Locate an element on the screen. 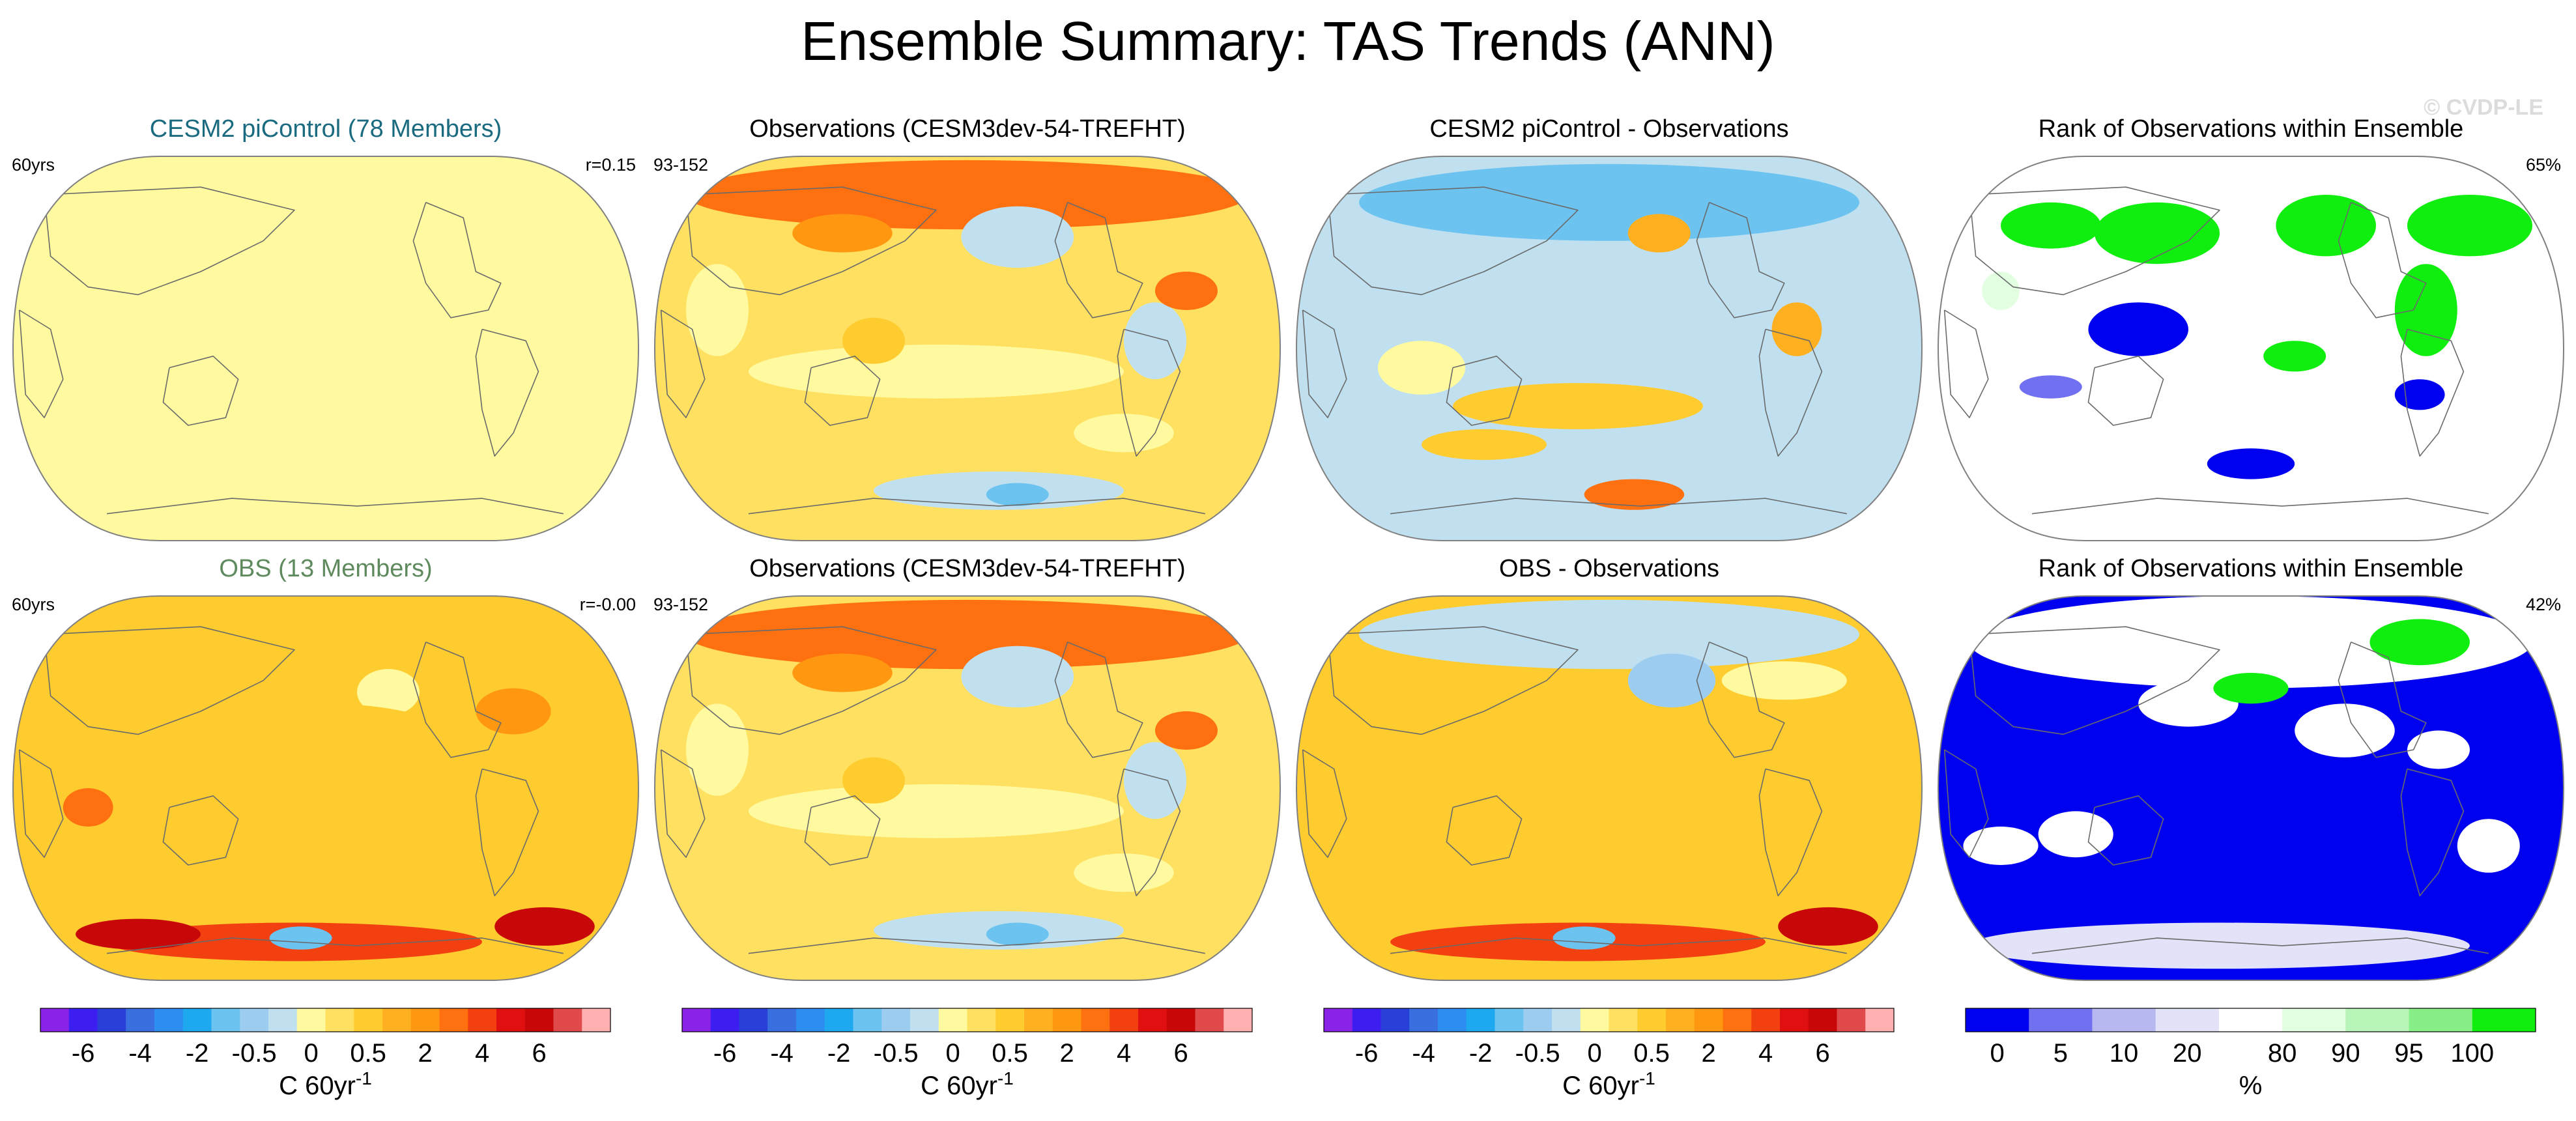 Image resolution: width=2576 pixels, height=1121 pixels. colorbar-tick-label: 0.5 is located at coordinates (368, 1054).